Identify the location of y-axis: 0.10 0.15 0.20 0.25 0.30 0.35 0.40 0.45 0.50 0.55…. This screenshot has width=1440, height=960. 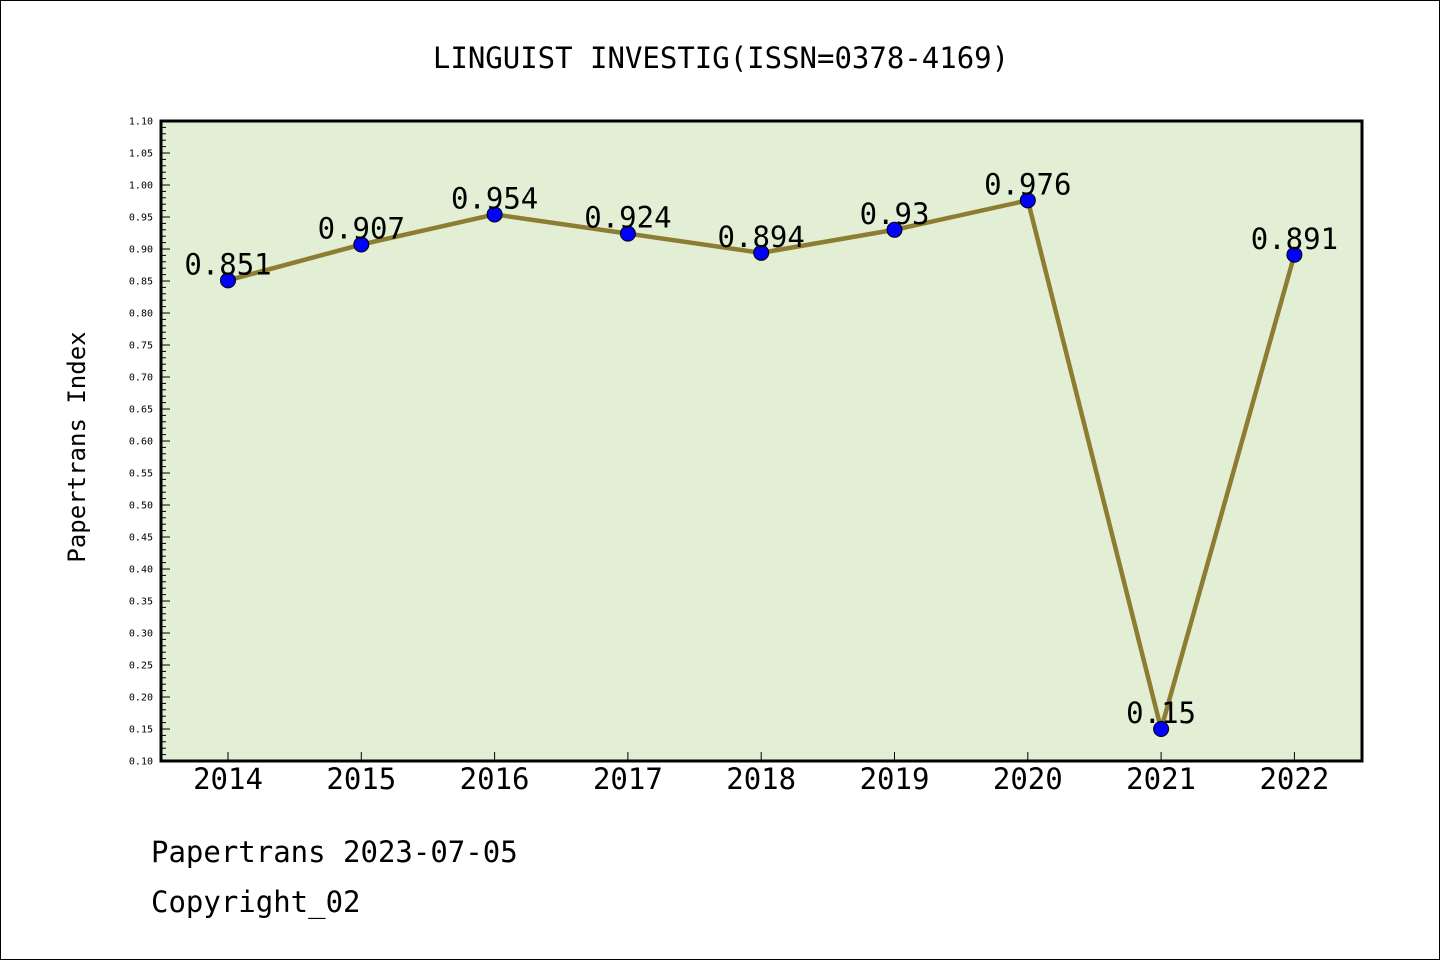
(149, 442).